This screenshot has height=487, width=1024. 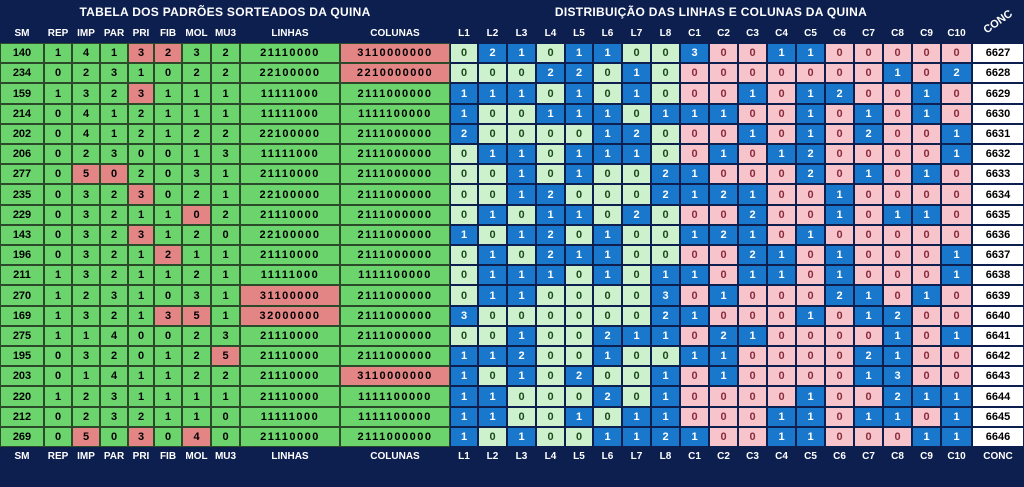 I want to click on row-203-pri: 1, so click(x=141, y=376).